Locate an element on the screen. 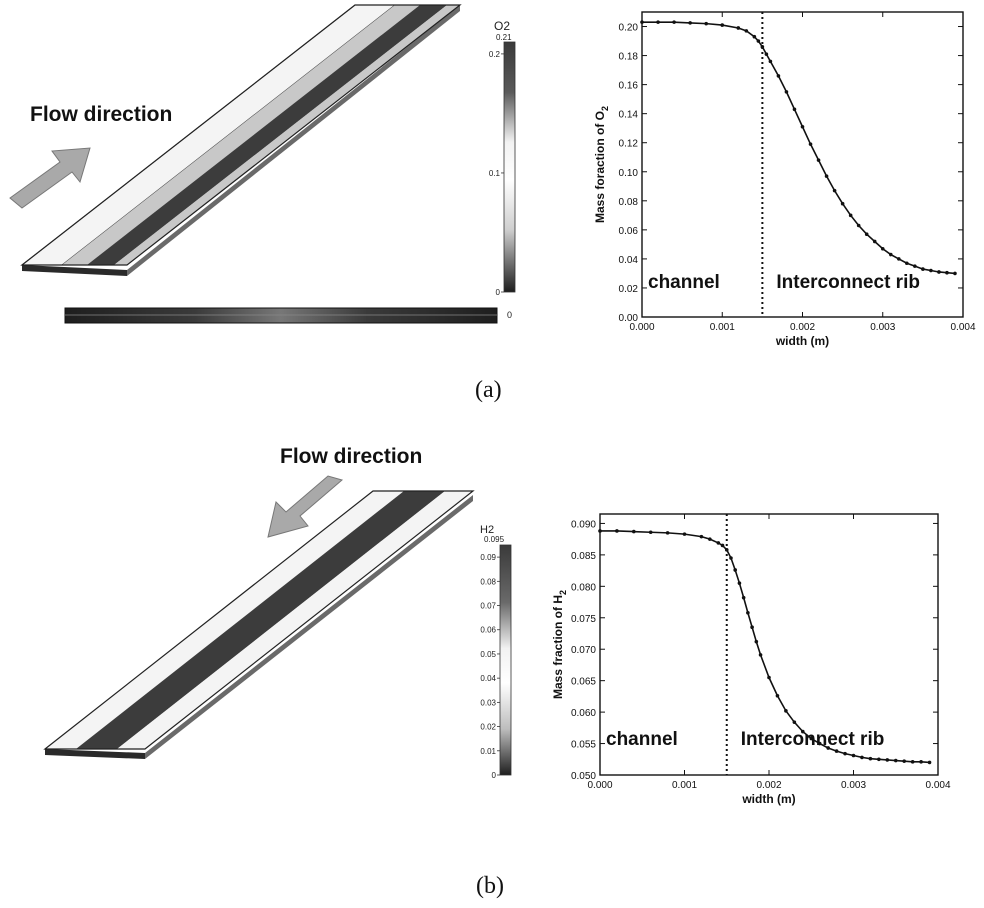  legend-tick-label: 0.04 is located at coordinates (488, 678).